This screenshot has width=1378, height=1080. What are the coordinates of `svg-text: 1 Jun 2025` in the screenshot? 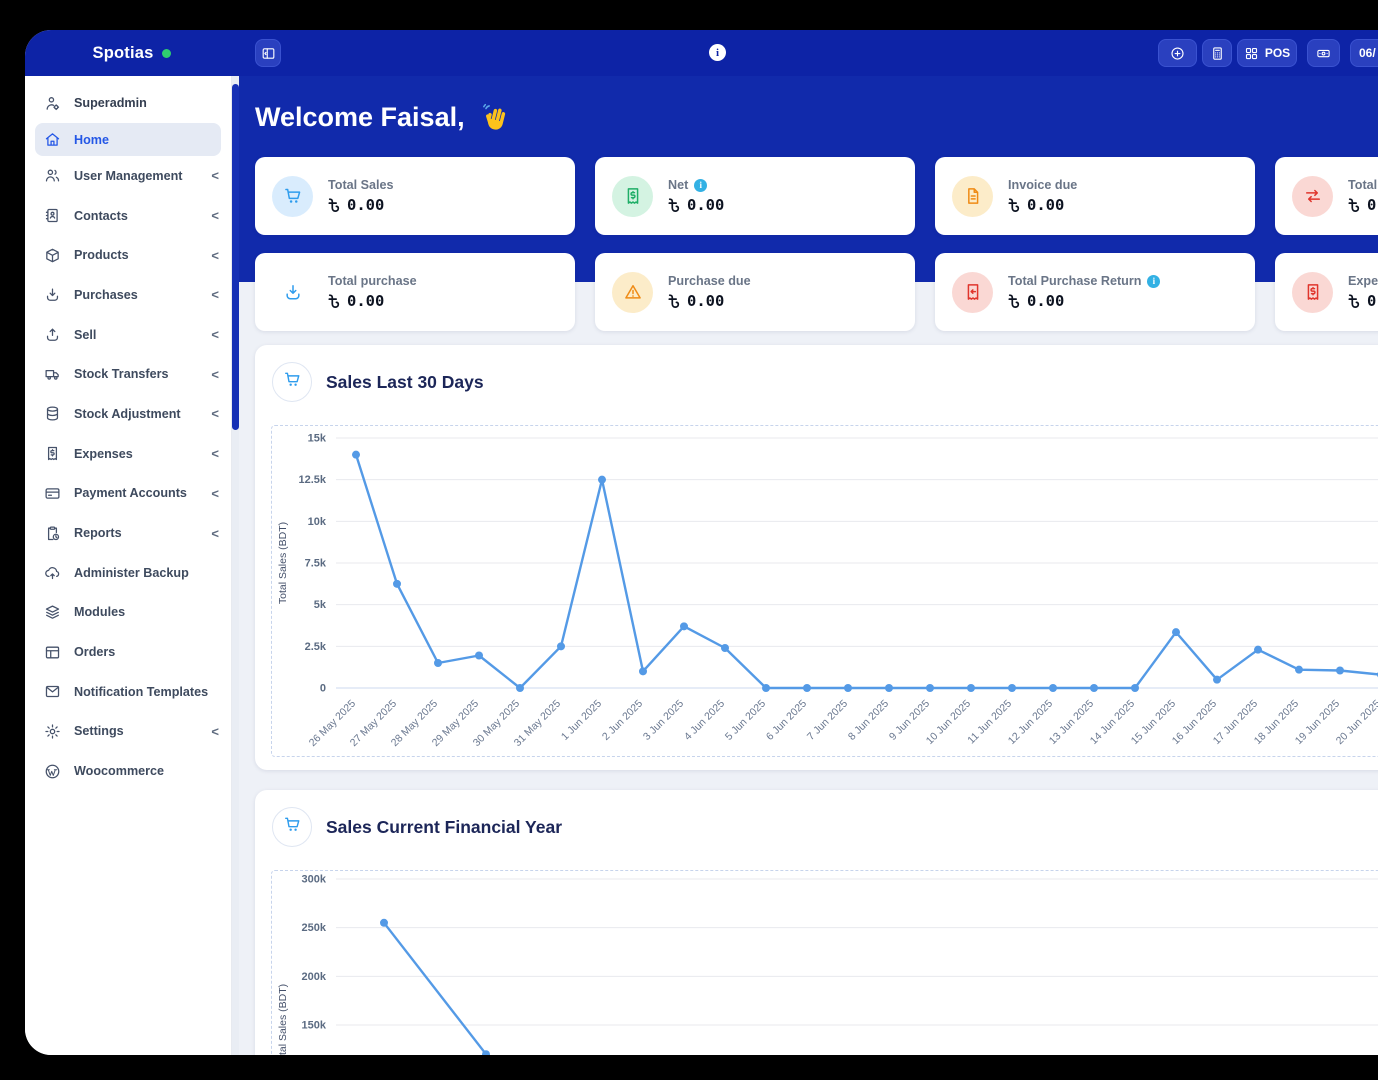 It's located at (581, 720).